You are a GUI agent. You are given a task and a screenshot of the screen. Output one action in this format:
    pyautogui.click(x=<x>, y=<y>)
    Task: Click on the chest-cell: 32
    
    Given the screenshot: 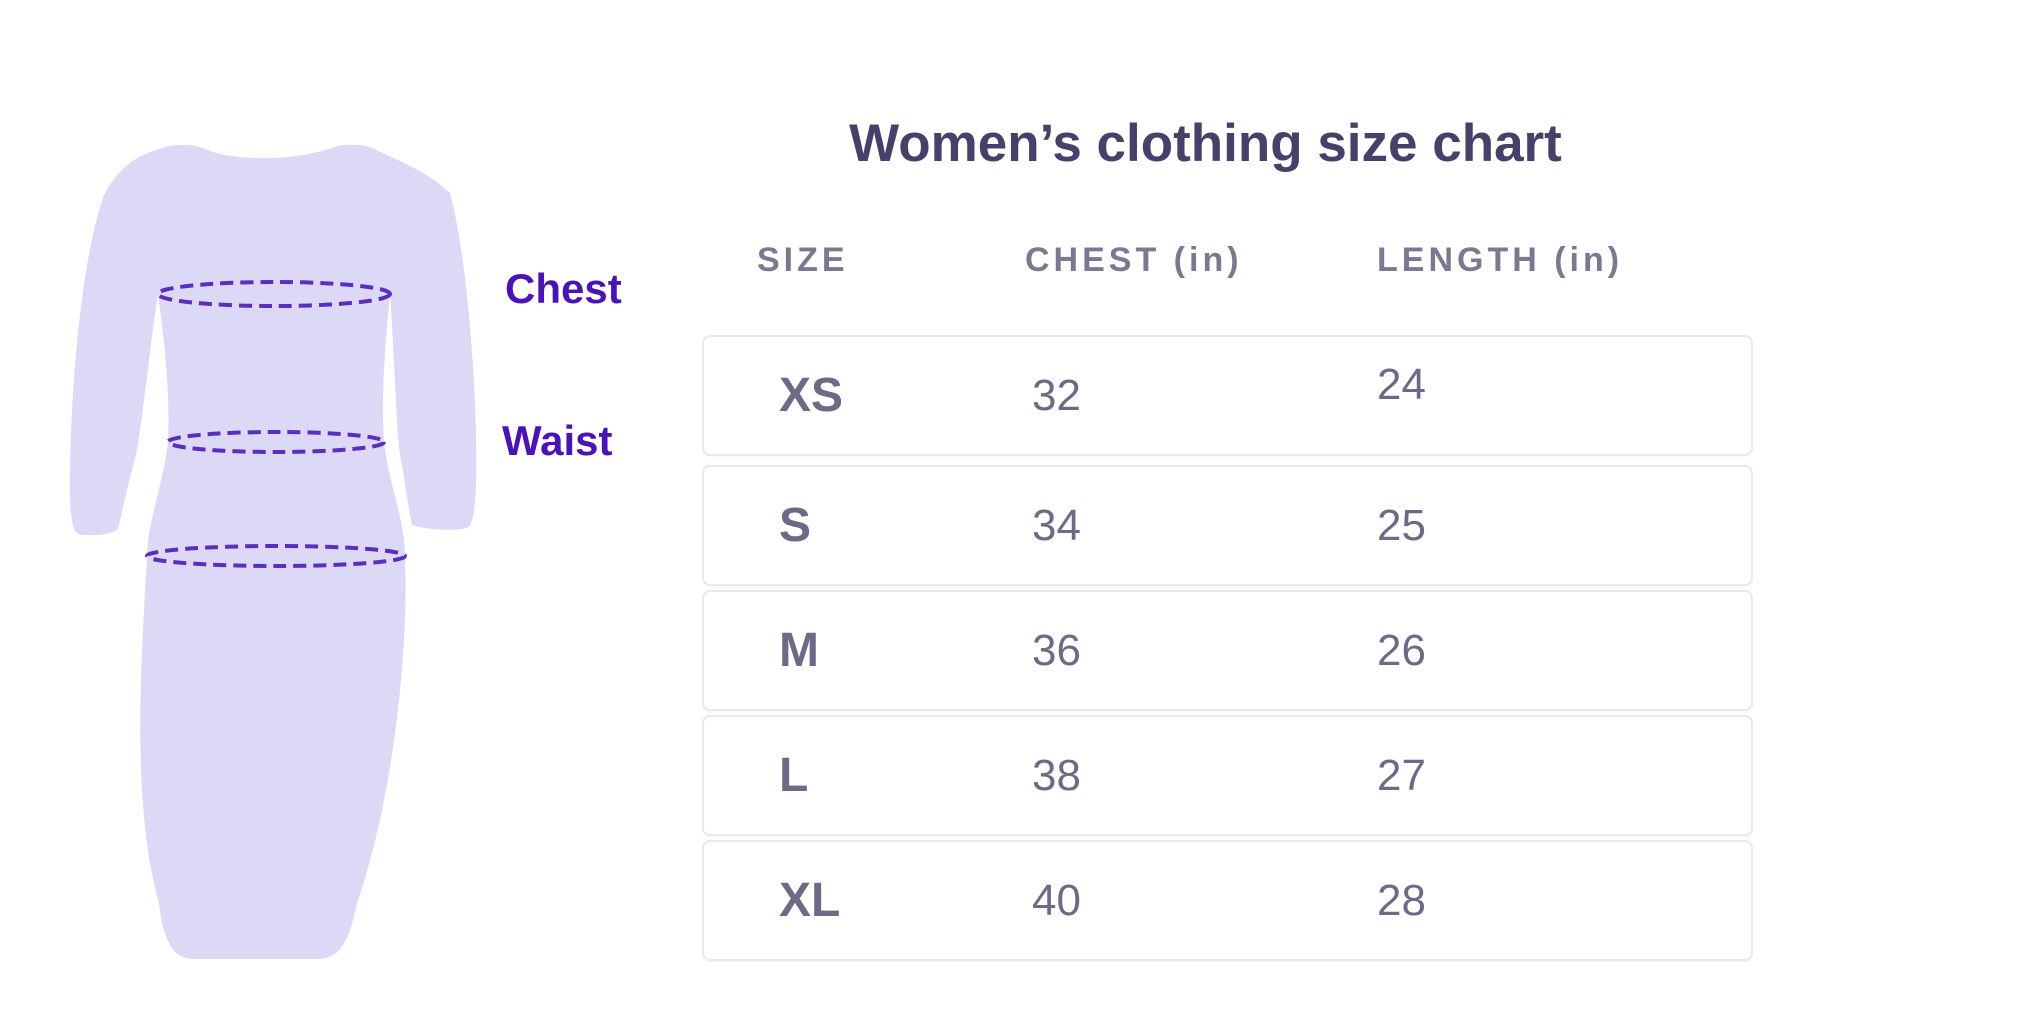 What is the action you would take?
    pyautogui.click(x=1056, y=395)
    